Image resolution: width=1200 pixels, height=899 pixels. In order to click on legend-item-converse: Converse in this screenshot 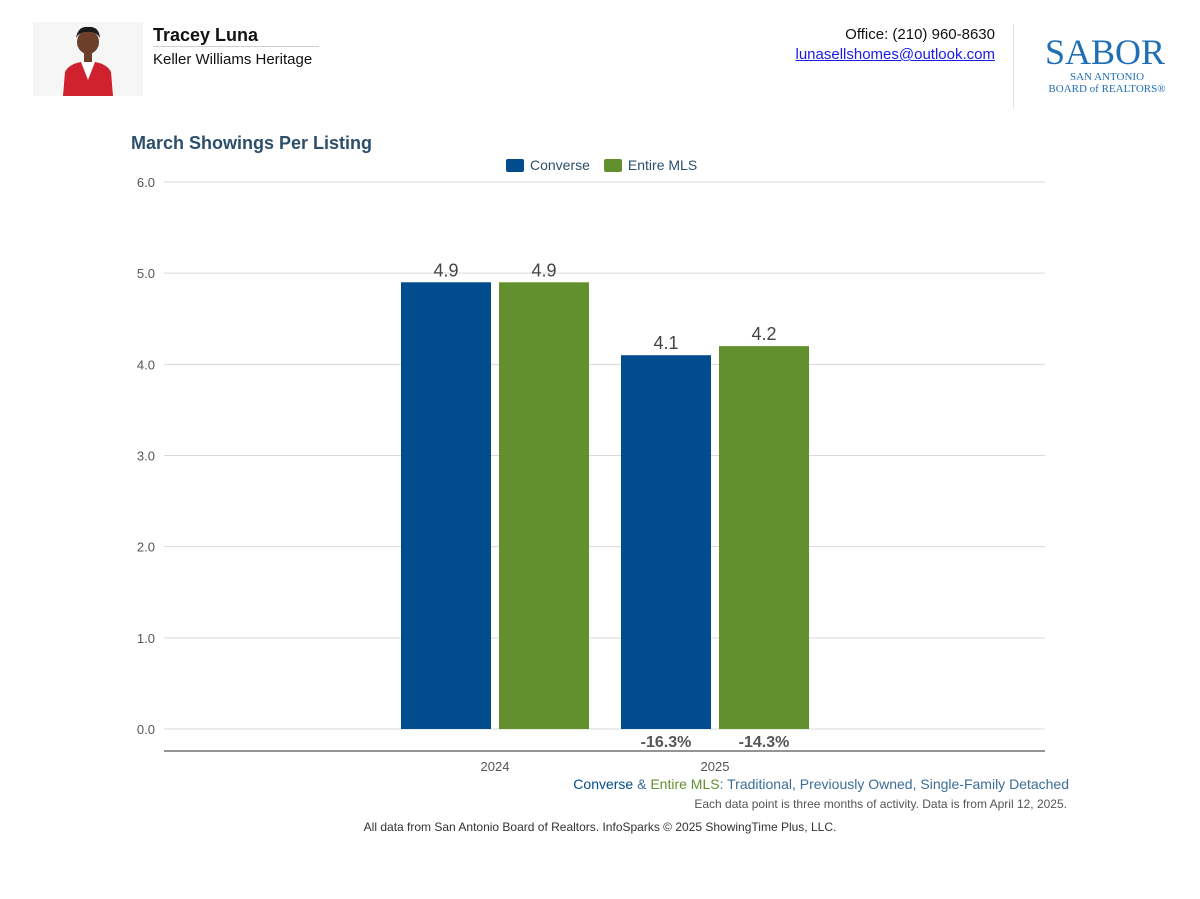, I will do `click(548, 165)`.